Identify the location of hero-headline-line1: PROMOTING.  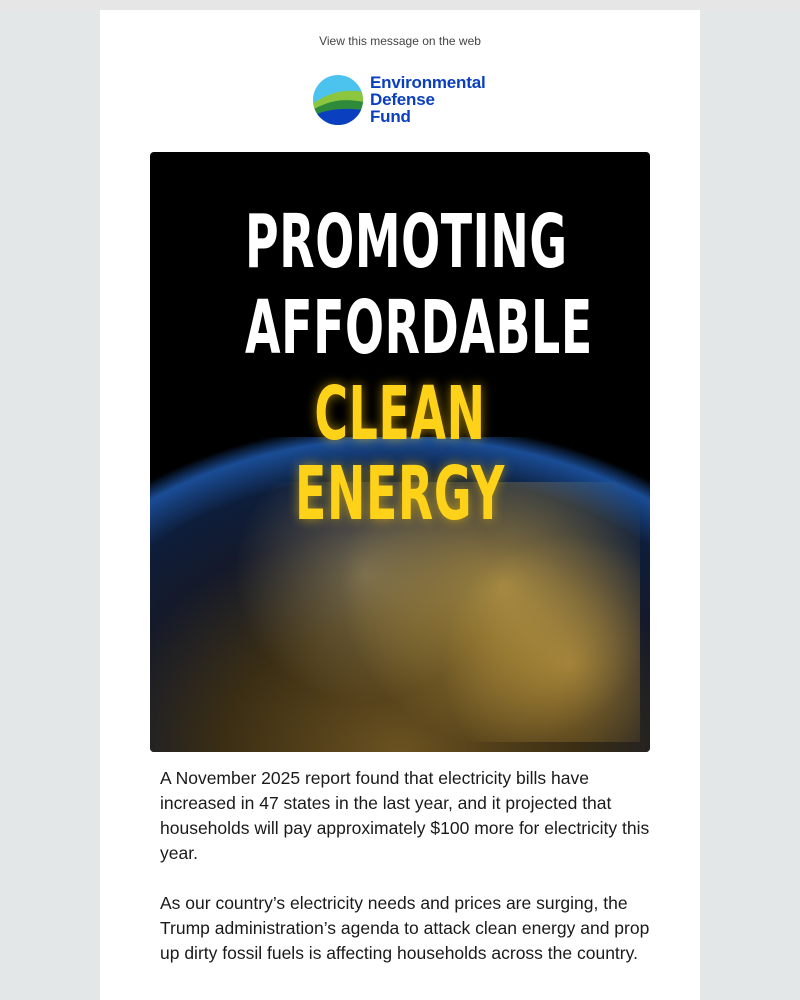
(406, 242).